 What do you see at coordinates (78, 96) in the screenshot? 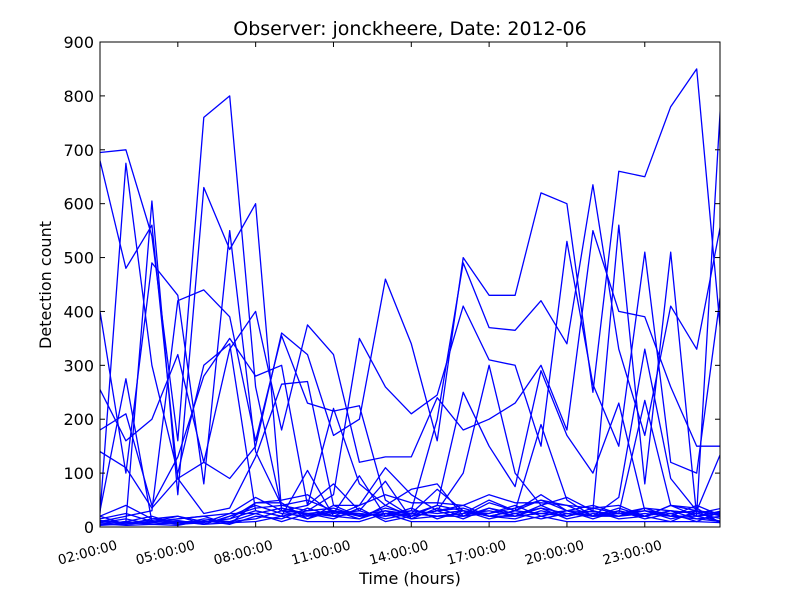
I see `y-tick-label: 800` at bounding box center [78, 96].